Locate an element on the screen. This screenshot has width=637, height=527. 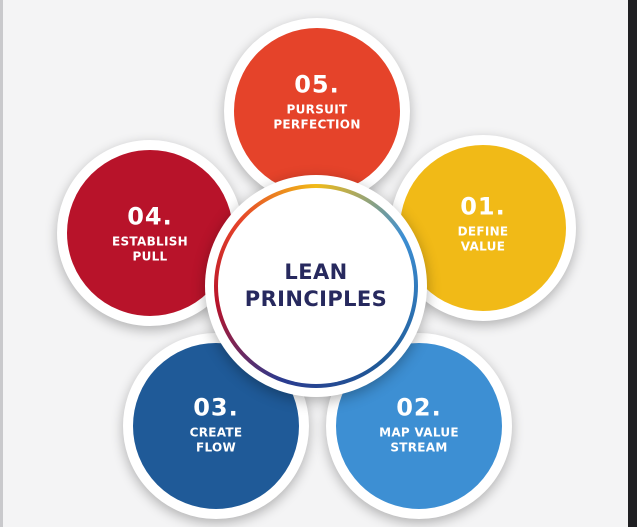
petal-label-line: VALUE is located at coordinates (483, 246).